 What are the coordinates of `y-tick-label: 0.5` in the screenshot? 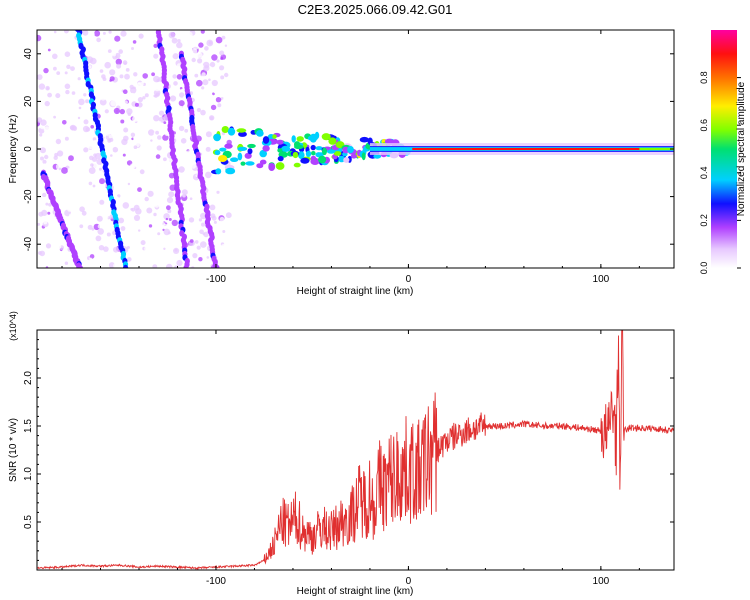 It's located at (28, 522).